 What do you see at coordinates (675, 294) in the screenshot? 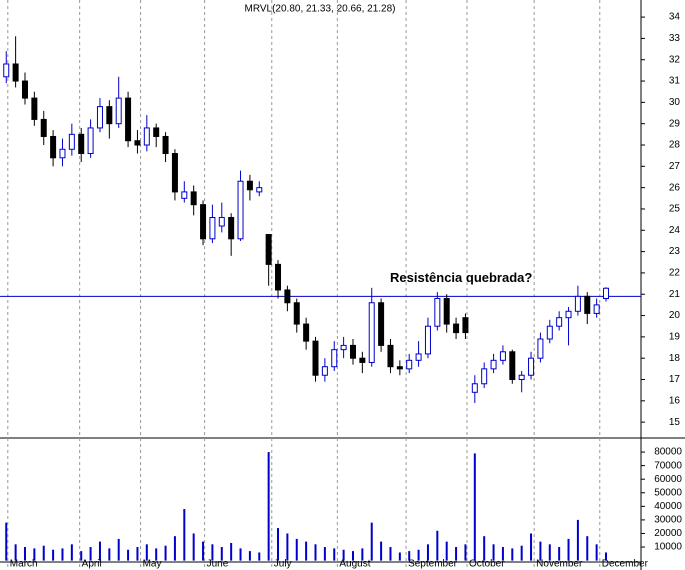
I see `y-tick-label: 21` at bounding box center [675, 294].